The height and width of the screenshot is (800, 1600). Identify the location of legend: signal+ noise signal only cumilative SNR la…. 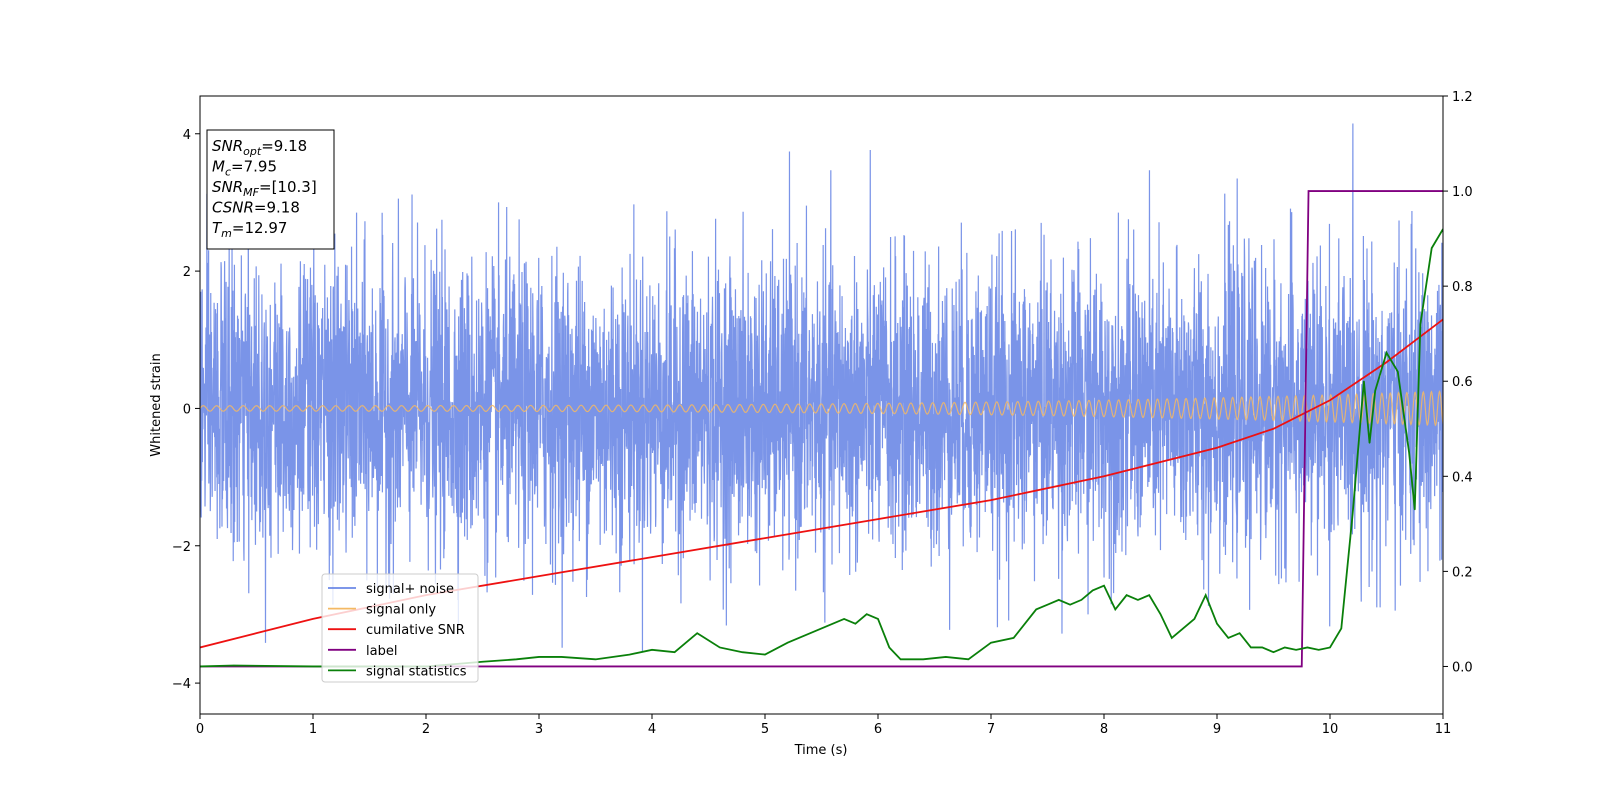
(400, 628).